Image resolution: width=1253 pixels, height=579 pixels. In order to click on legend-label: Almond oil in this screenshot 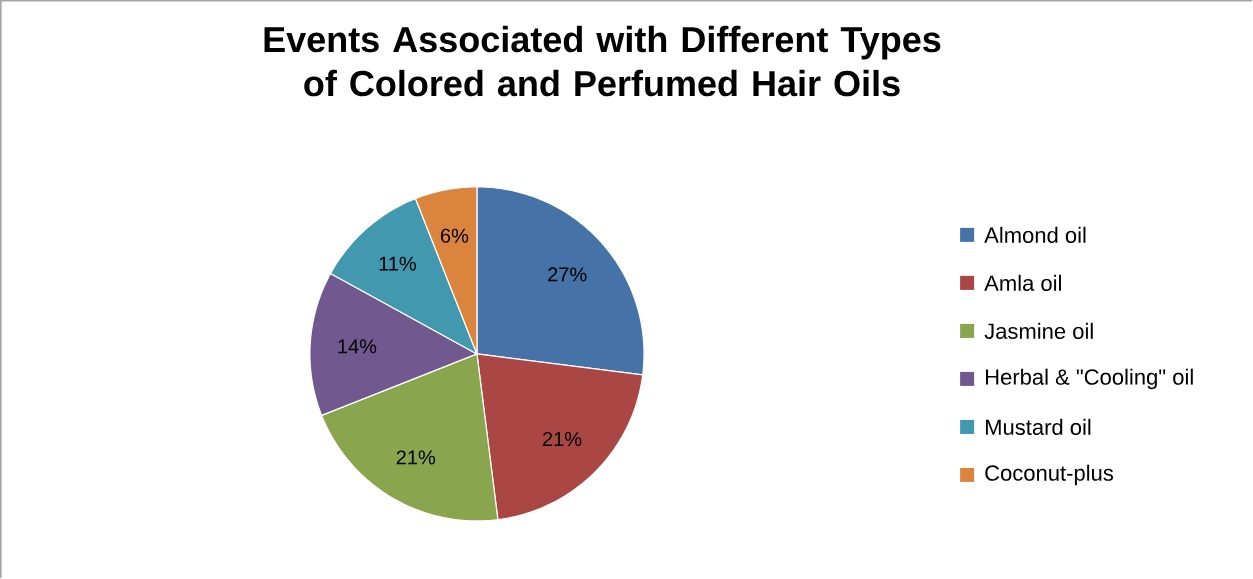, I will do `click(1035, 235)`.